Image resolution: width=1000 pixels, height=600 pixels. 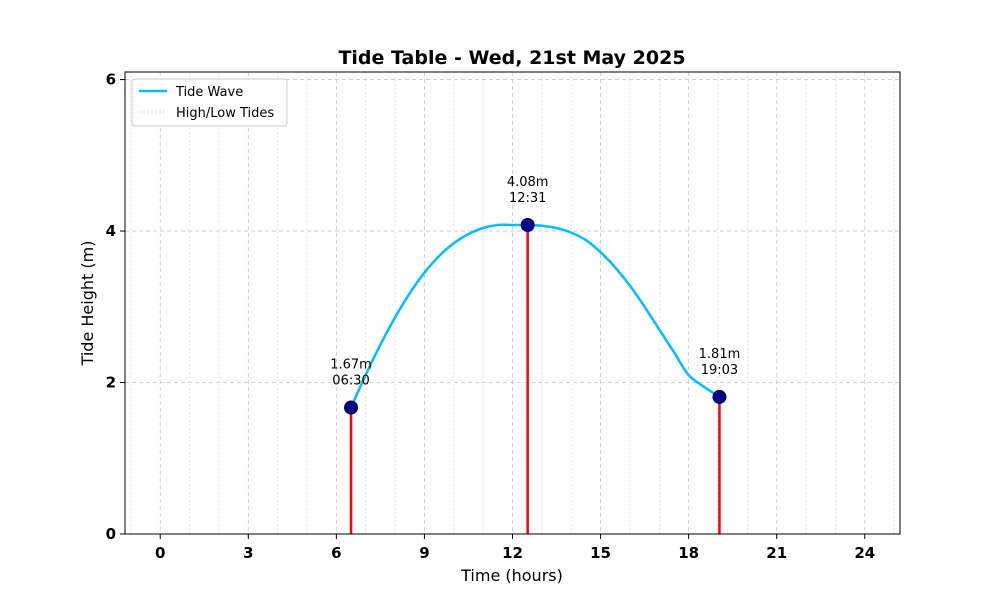 I want to click on x-tick-label: 15, so click(x=600, y=553).